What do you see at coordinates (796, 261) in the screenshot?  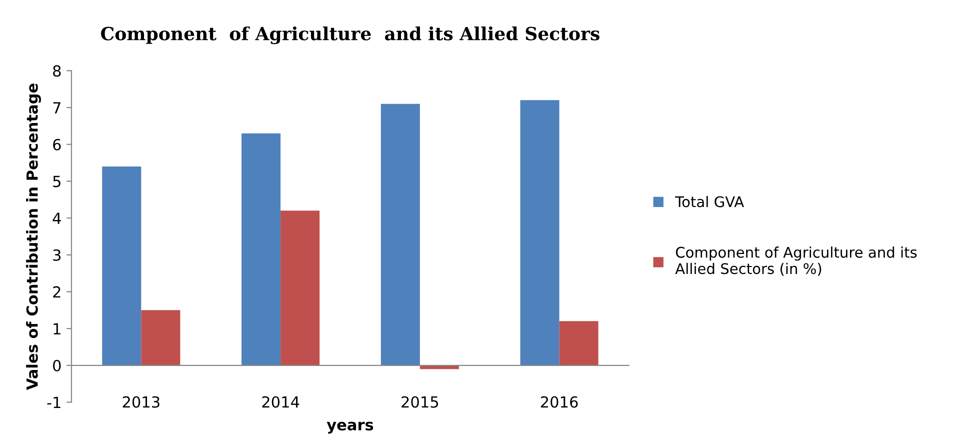 I see `legend-label: Component of Agriculture and its Allied Sectors (in %)` at bounding box center [796, 261].